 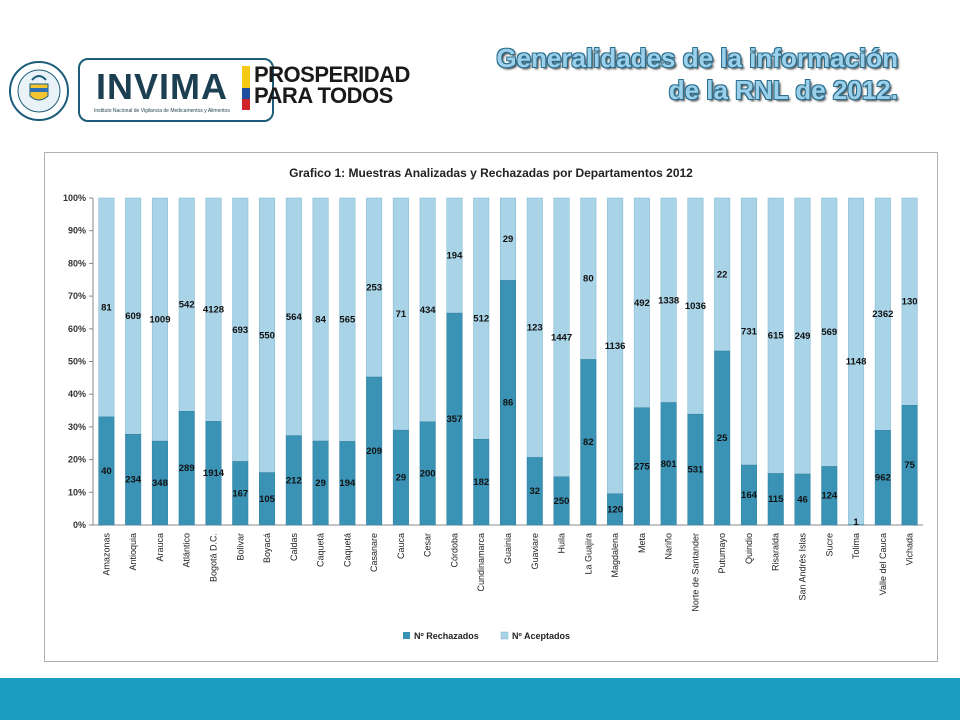 I want to click on x-tick-label: Vichada, so click(x=910, y=549).